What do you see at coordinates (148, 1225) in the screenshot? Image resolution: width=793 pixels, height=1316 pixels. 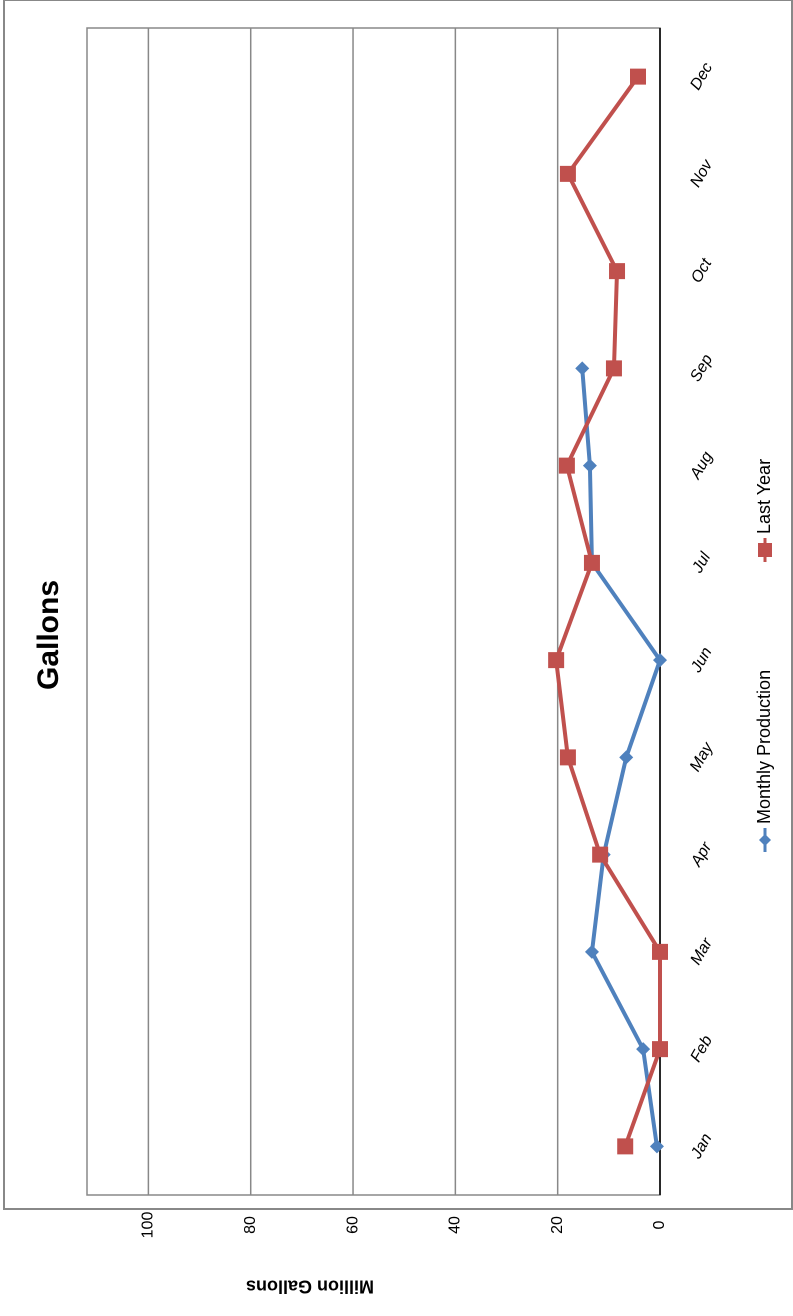 I see `y-tick-label: 100` at bounding box center [148, 1225].